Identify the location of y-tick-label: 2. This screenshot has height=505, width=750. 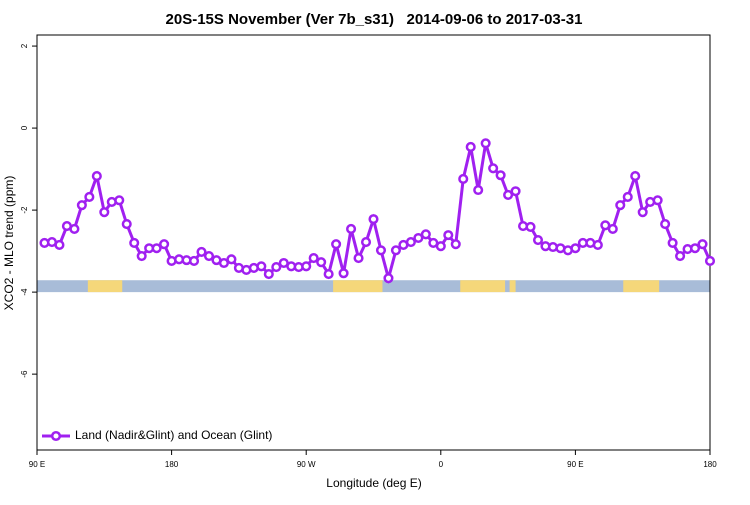
(24, 45).